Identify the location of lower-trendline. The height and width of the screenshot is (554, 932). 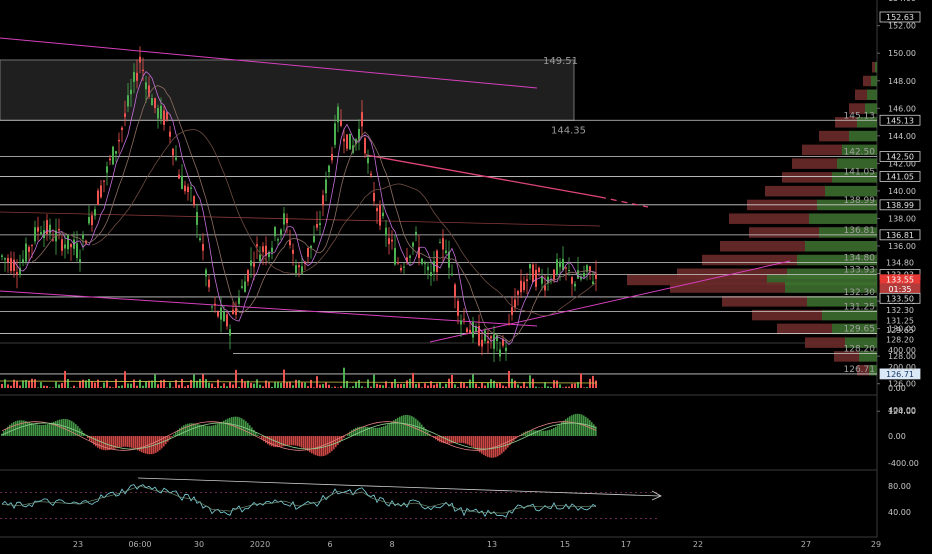
(268, 308).